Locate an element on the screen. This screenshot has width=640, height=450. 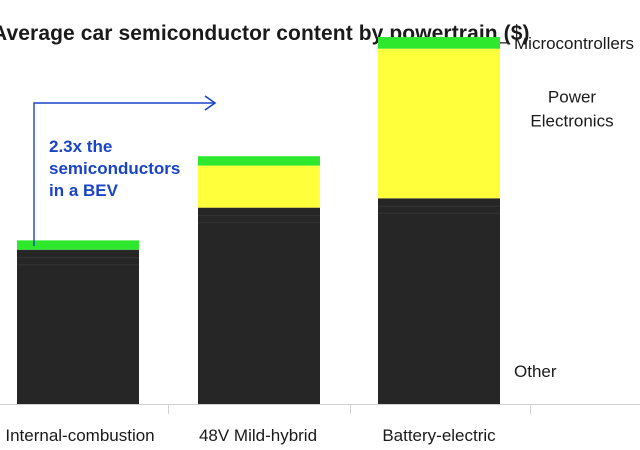
callout-arrow-line is located at coordinates (123, 174).